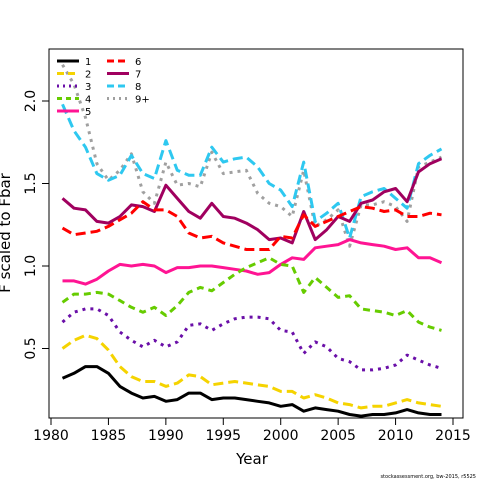 The width and height of the screenshot is (480, 480). What do you see at coordinates (142, 100) in the screenshot?
I see `legend-label: 9+` at bounding box center [142, 100].